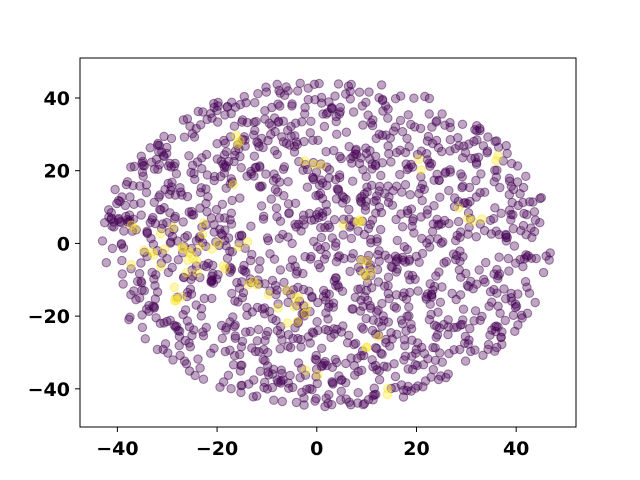  What do you see at coordinates (312, 443) in the screenshot?
I see `x-axis: −40 −20 0 20 40` at bounding box center [312, 443].